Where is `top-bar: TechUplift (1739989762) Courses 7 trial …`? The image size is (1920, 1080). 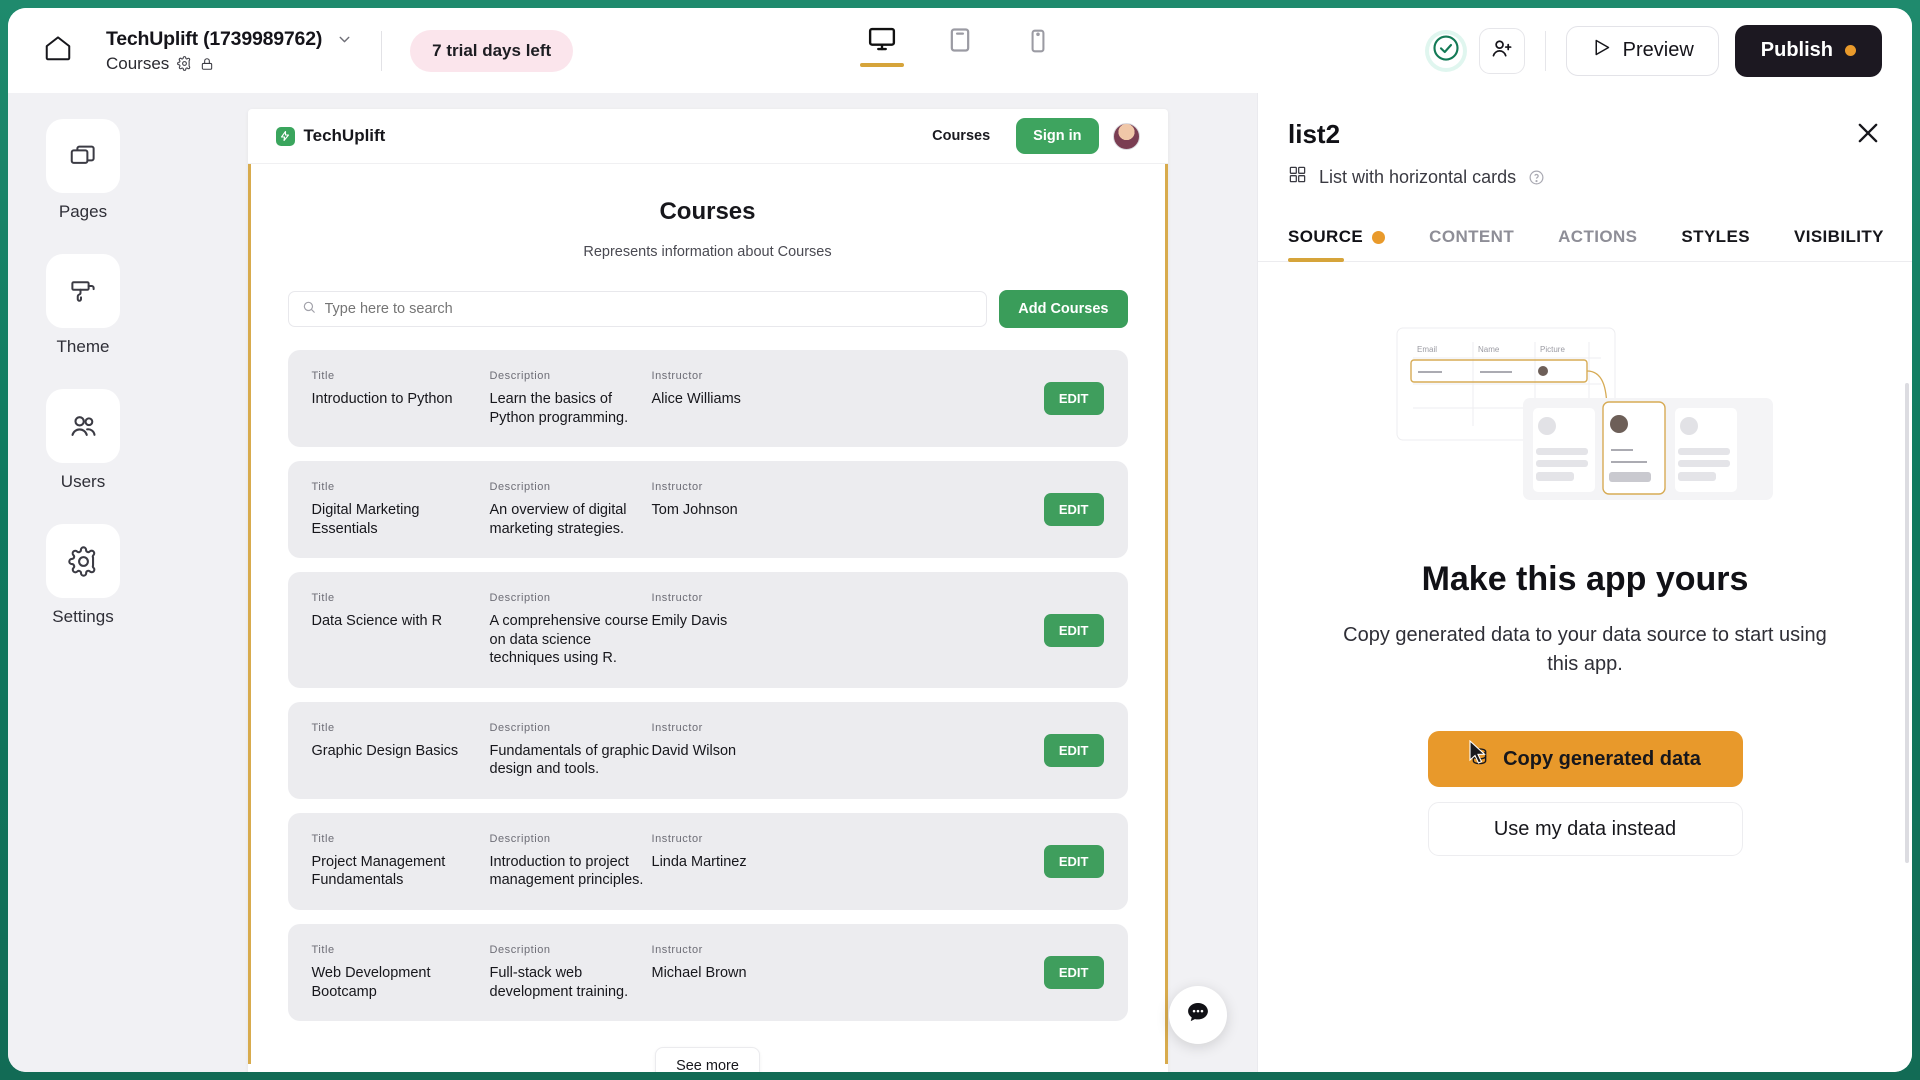
top-bar: TechUplift (1739989762) Courses 7 trial … is located at coordinates (960, 50).